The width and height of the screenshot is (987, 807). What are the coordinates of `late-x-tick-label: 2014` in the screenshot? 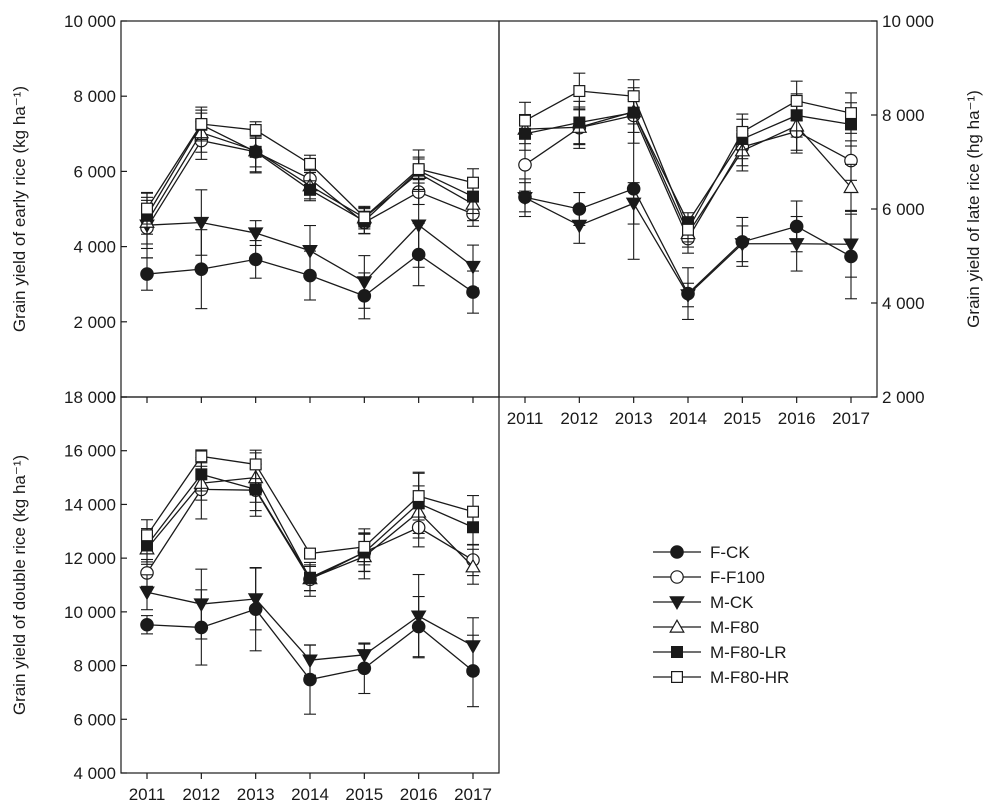 It's located at (688, 418).